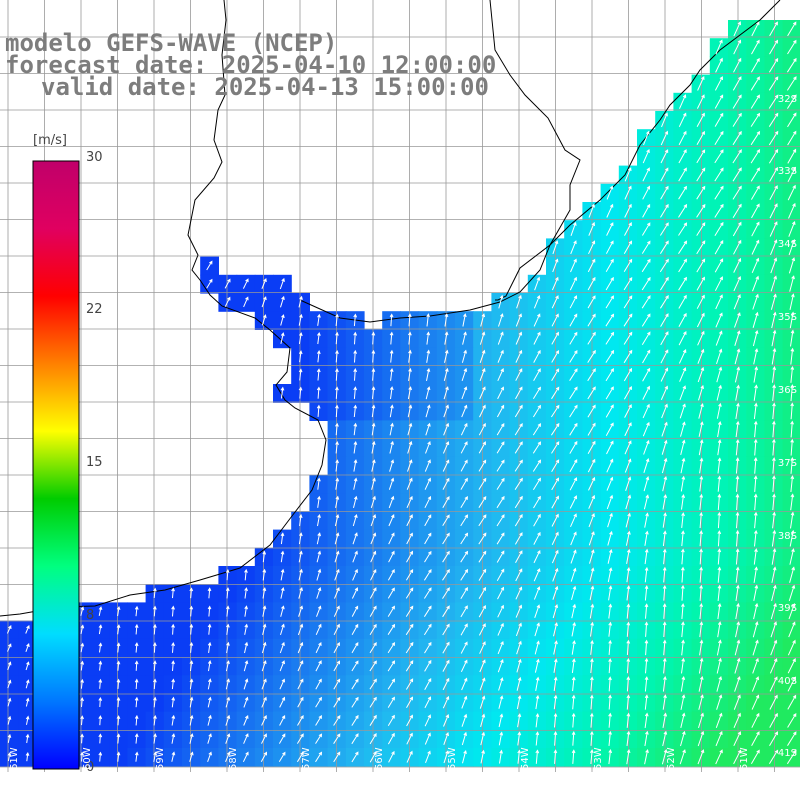  Describe the element at coordinates (787, 536) in the screenshot. I see `lat-label: 38S` at that location.